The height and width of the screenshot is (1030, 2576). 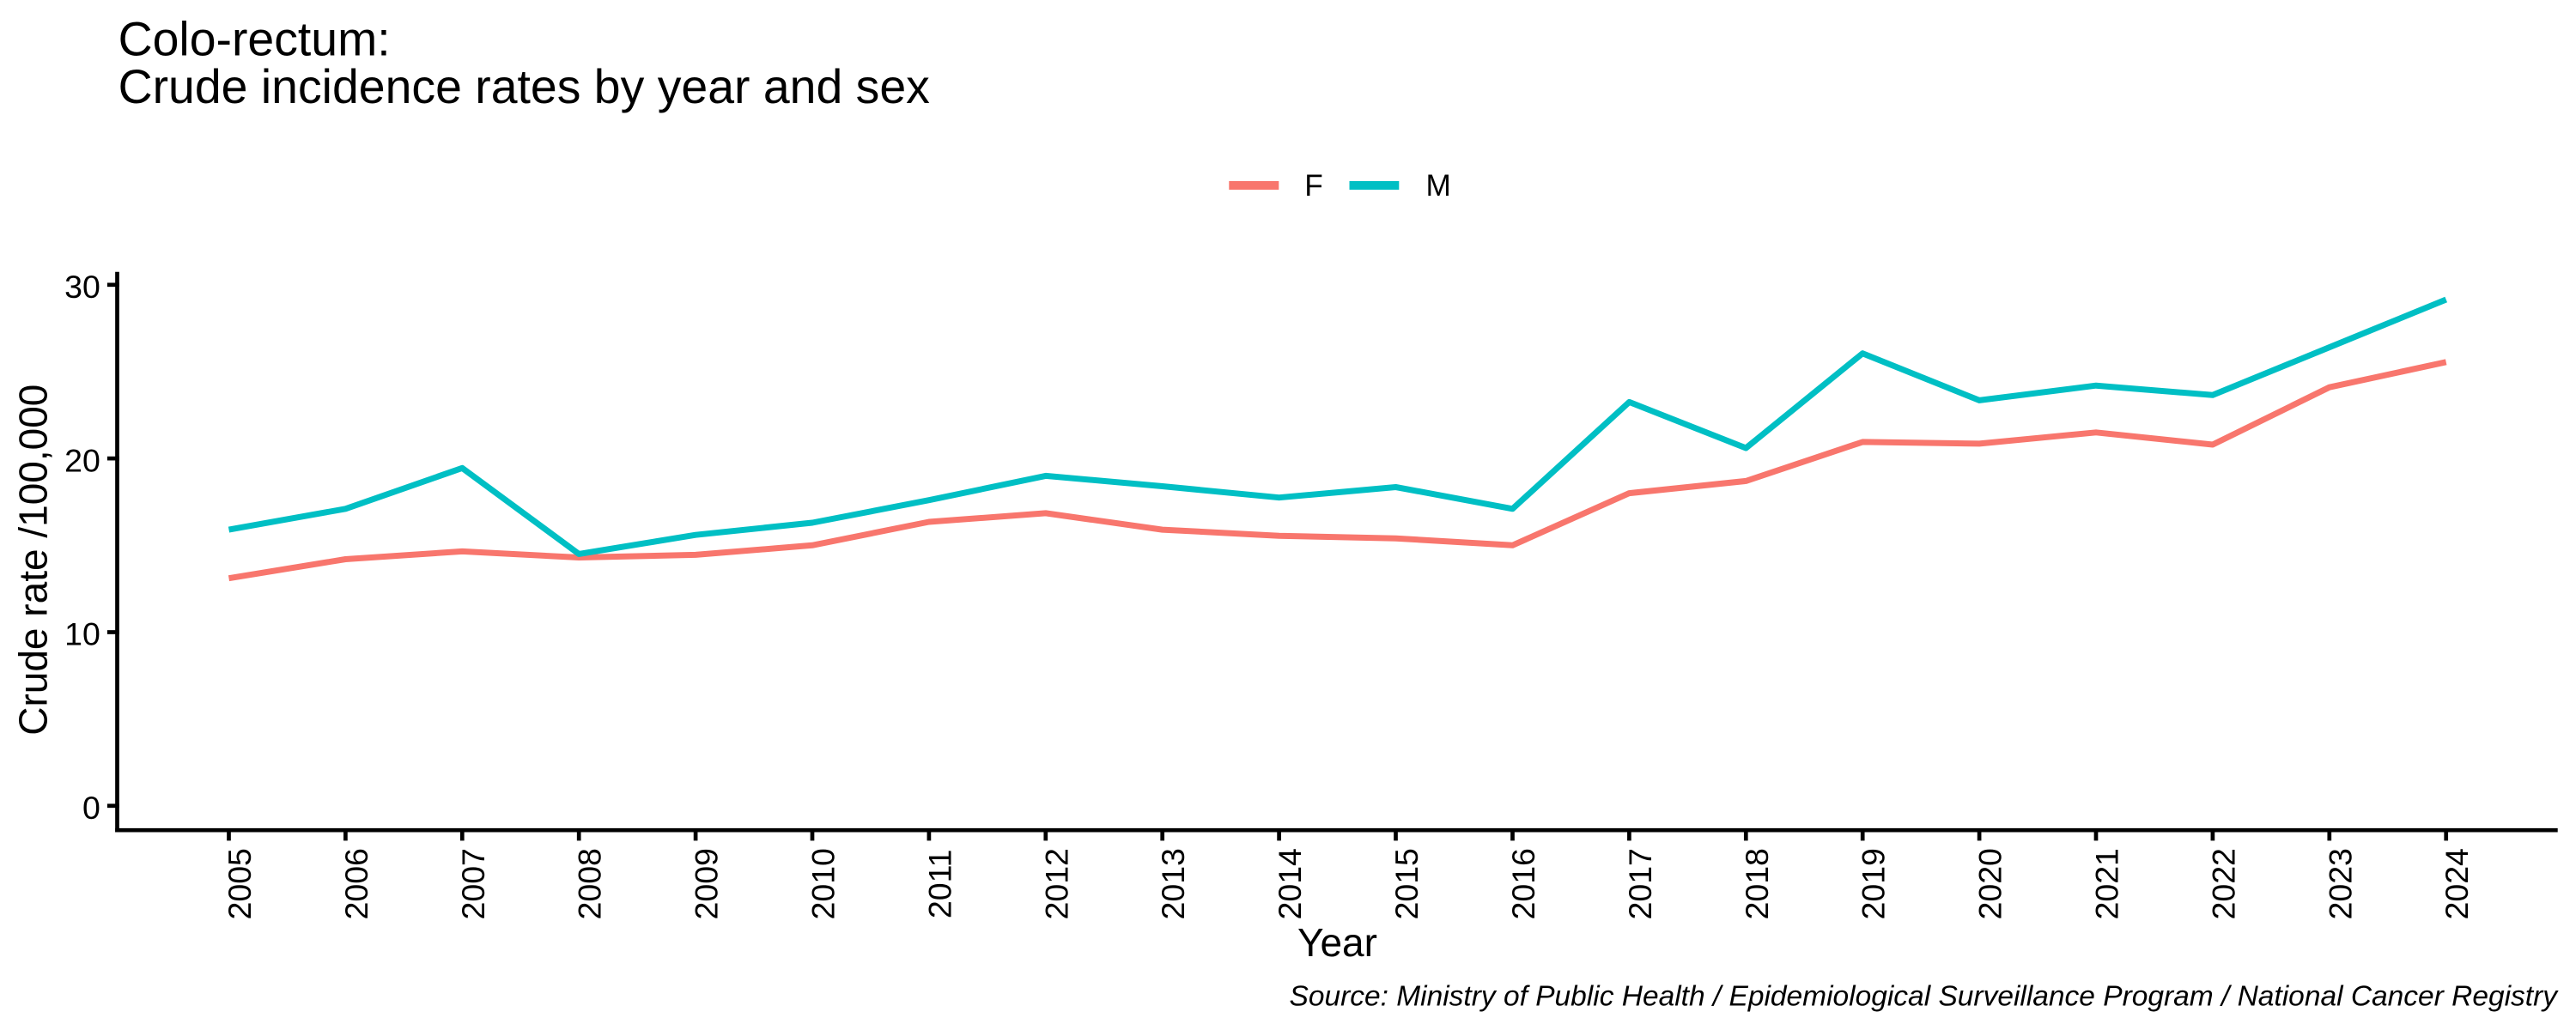 What do you see at coordinates (33, 560) in the screenshot?
I see `svg-text: Crude rate /100,000` at bounding box center [33, 560].